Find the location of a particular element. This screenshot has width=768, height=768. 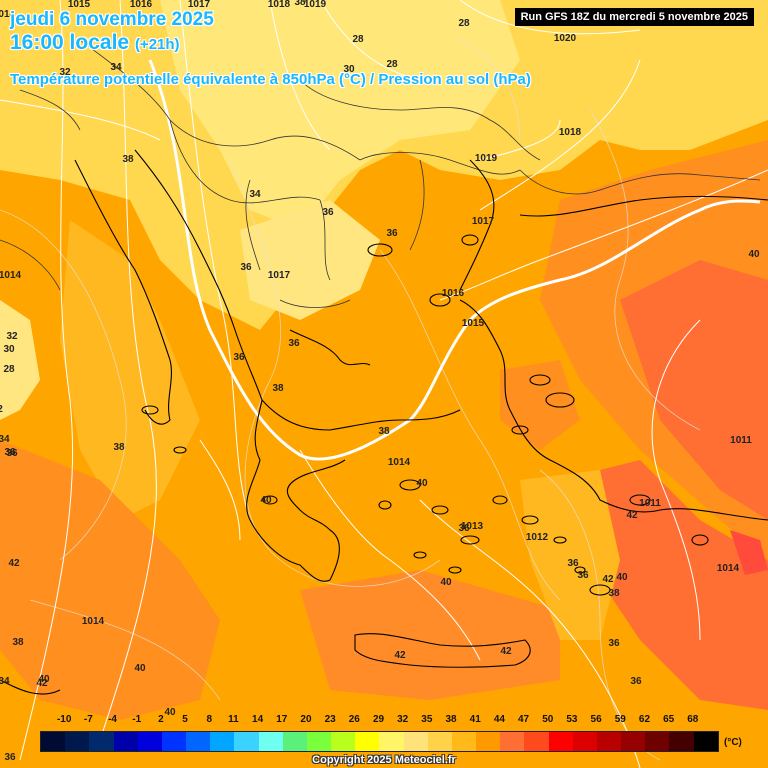

legend-tick-label: 50 is located at coordinates (548, 719).